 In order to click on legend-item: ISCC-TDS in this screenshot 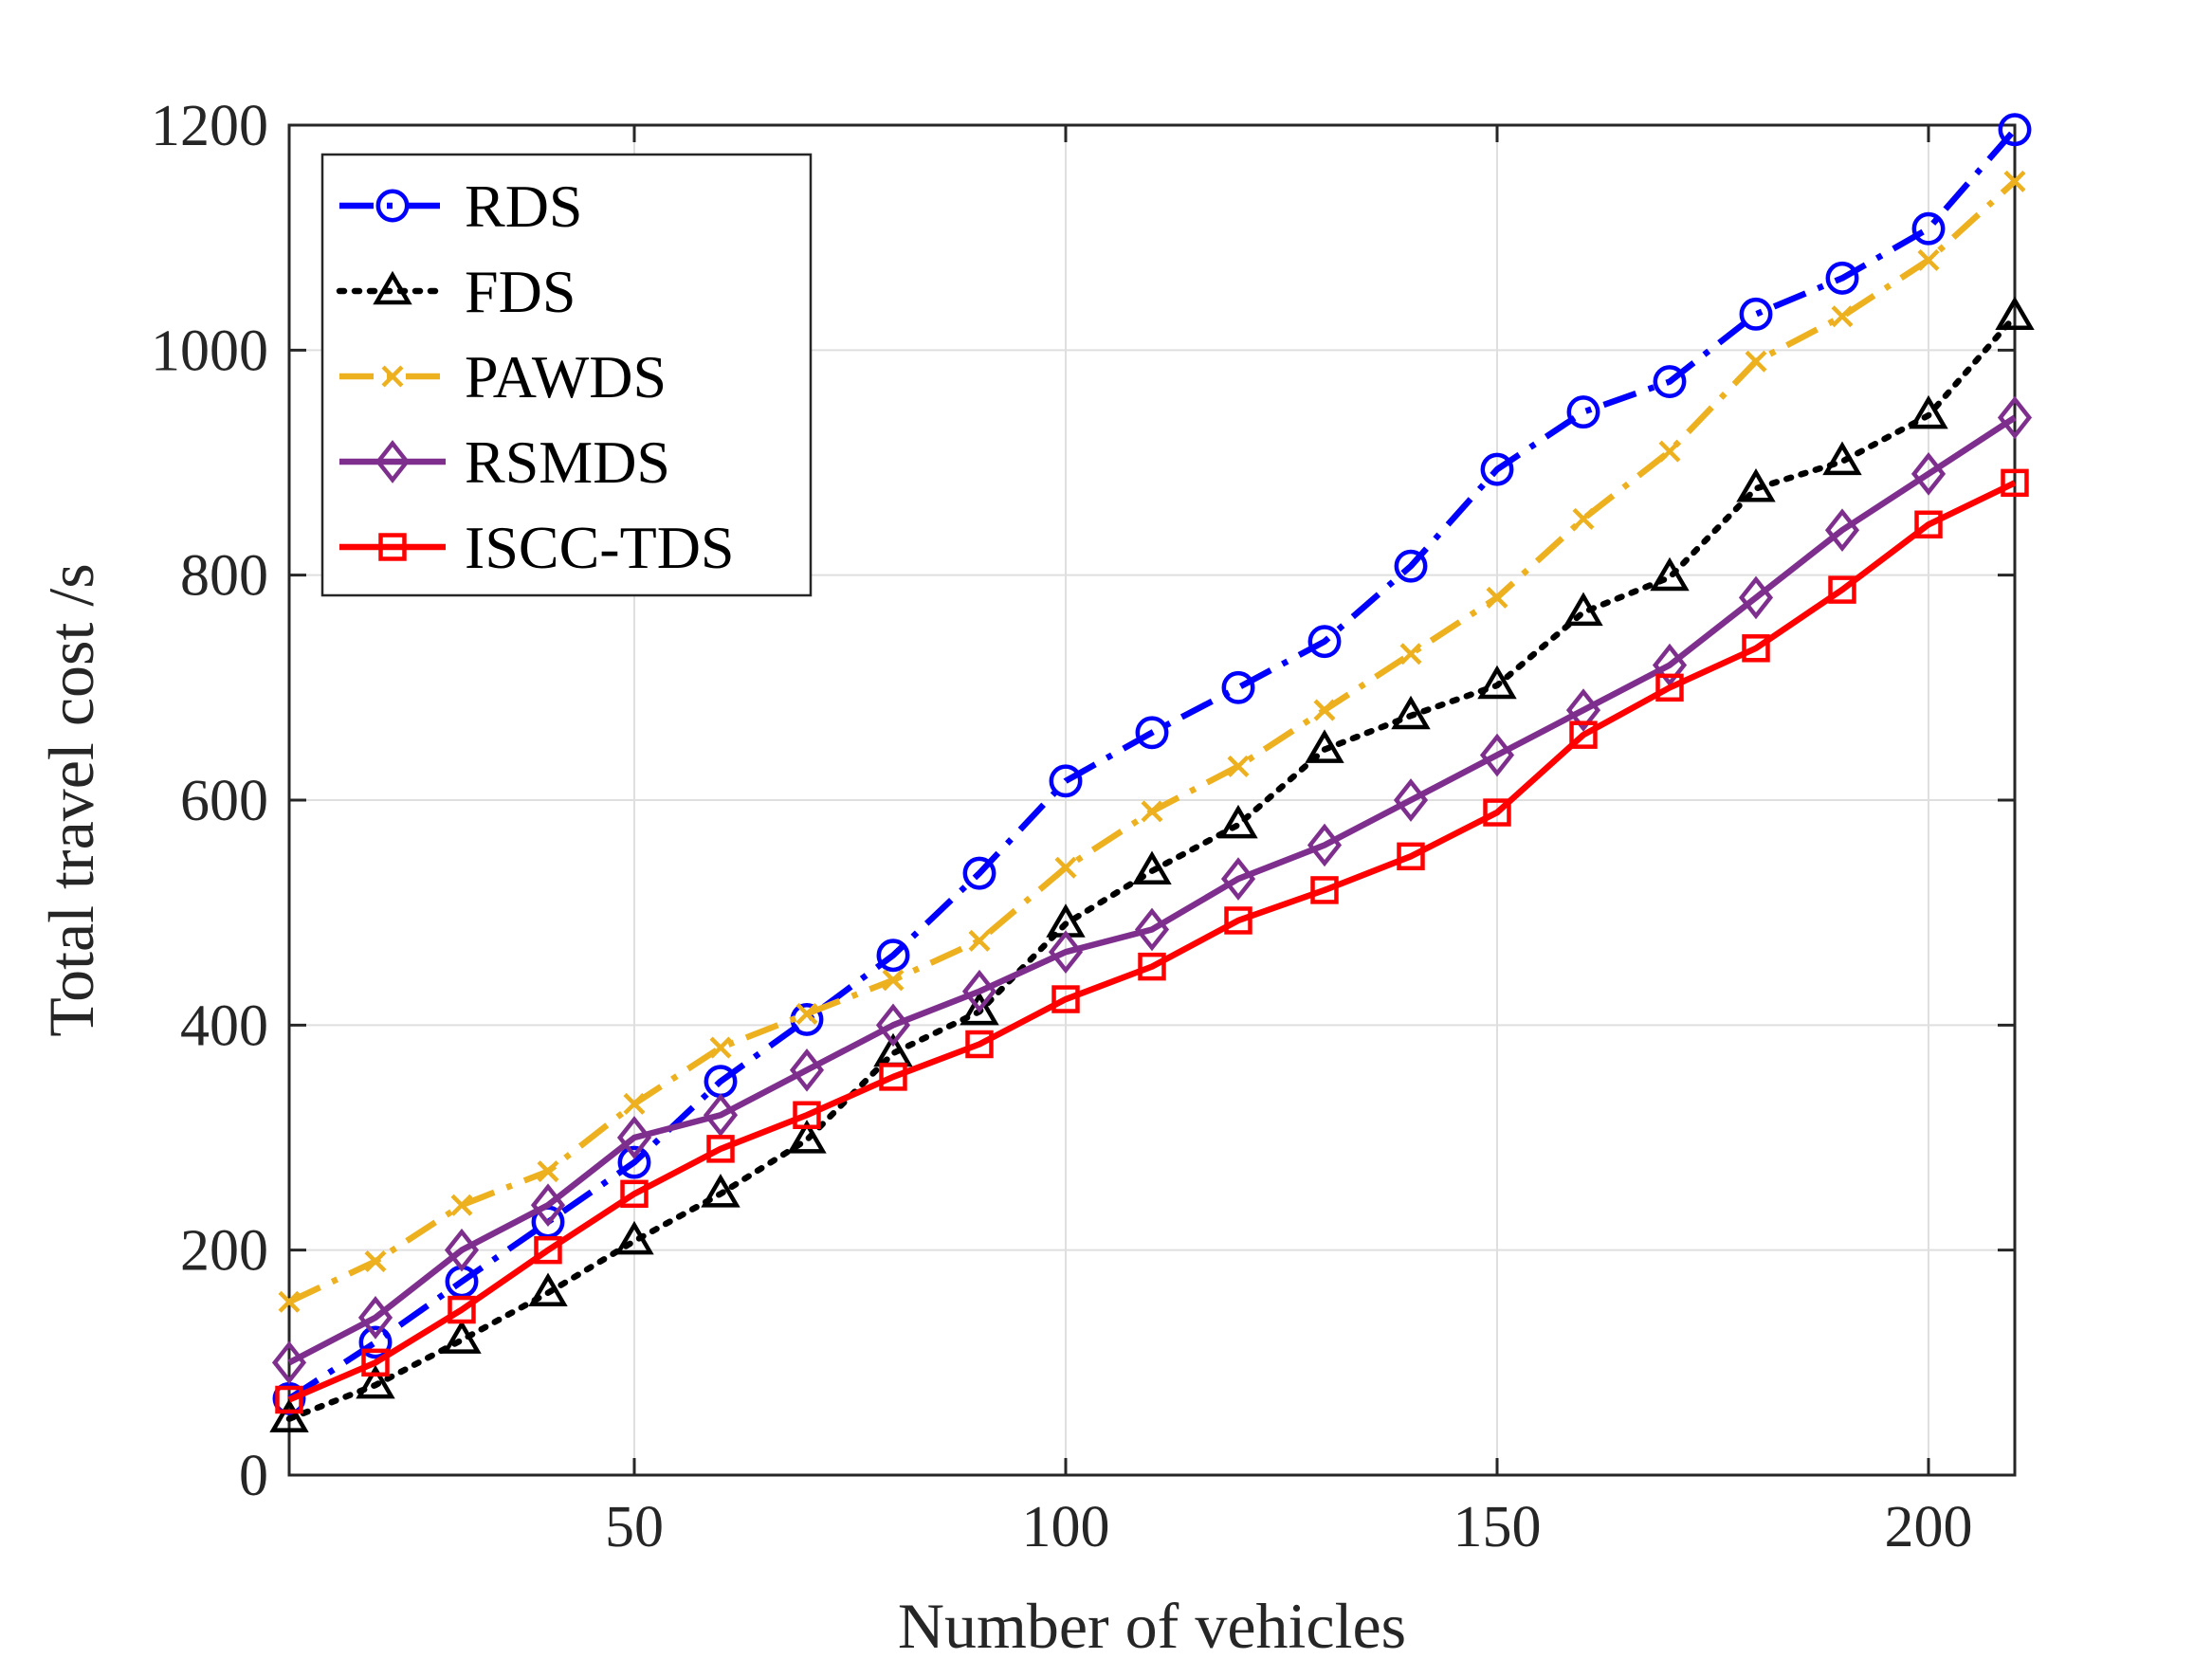, I will do `click(537, 547)`.